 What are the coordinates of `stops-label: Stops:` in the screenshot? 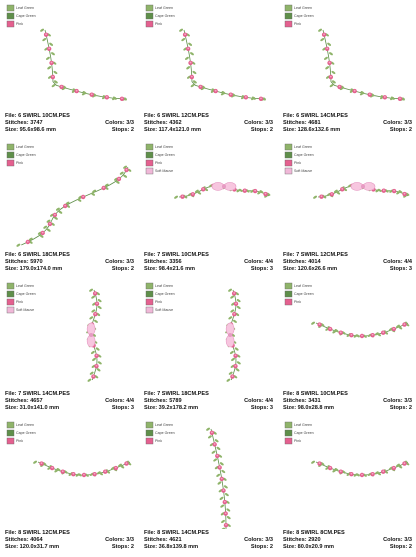 It's located at (398, 547).